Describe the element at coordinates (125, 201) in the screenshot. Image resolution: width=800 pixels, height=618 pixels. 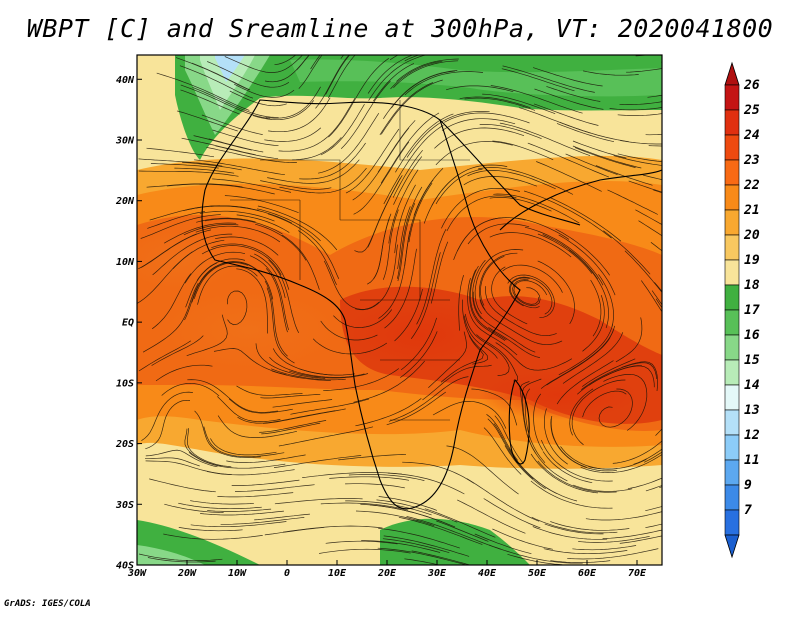
I see `lat-tick-label: 20N` at that location.